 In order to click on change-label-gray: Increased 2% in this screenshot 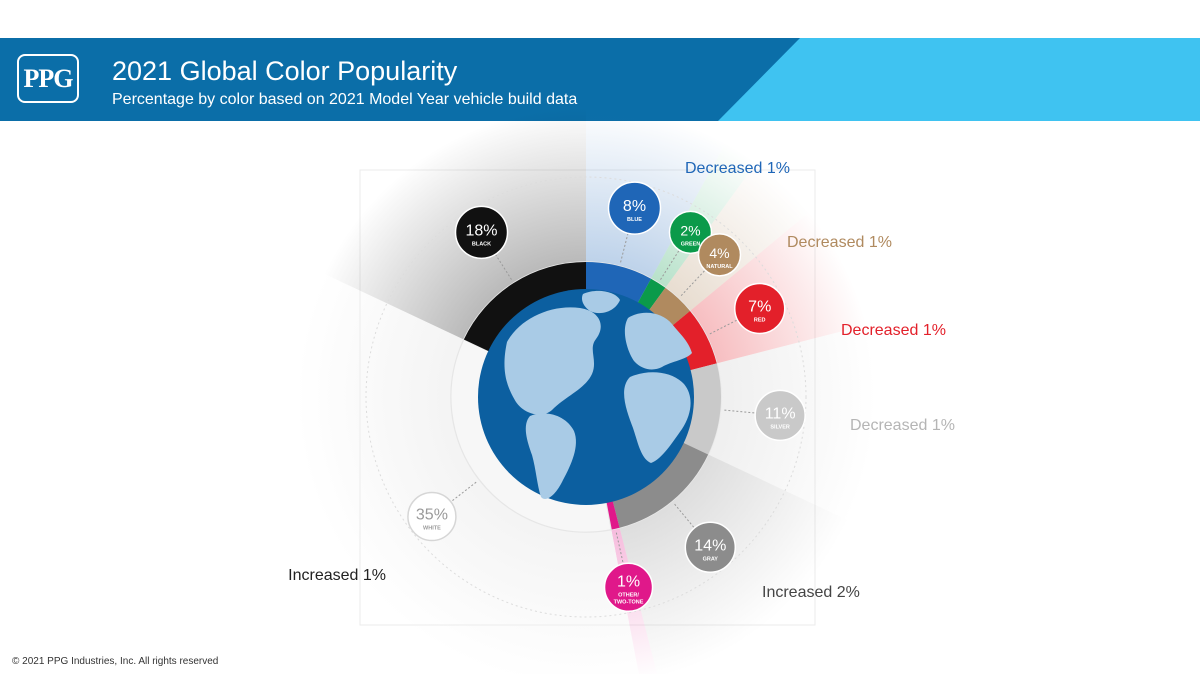, I will do `click(811, 592)`.